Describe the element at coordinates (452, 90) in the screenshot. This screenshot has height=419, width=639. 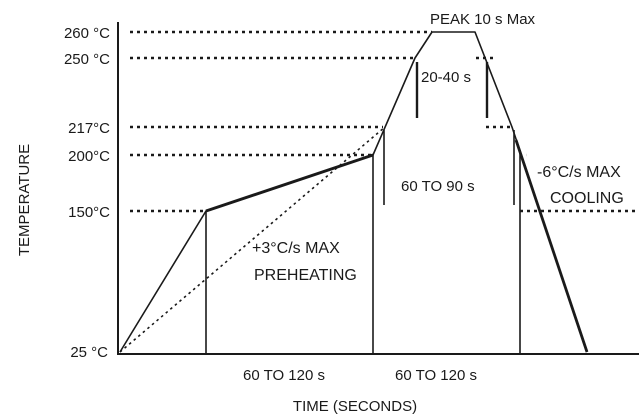
I see `peak-window-markers` at that location.